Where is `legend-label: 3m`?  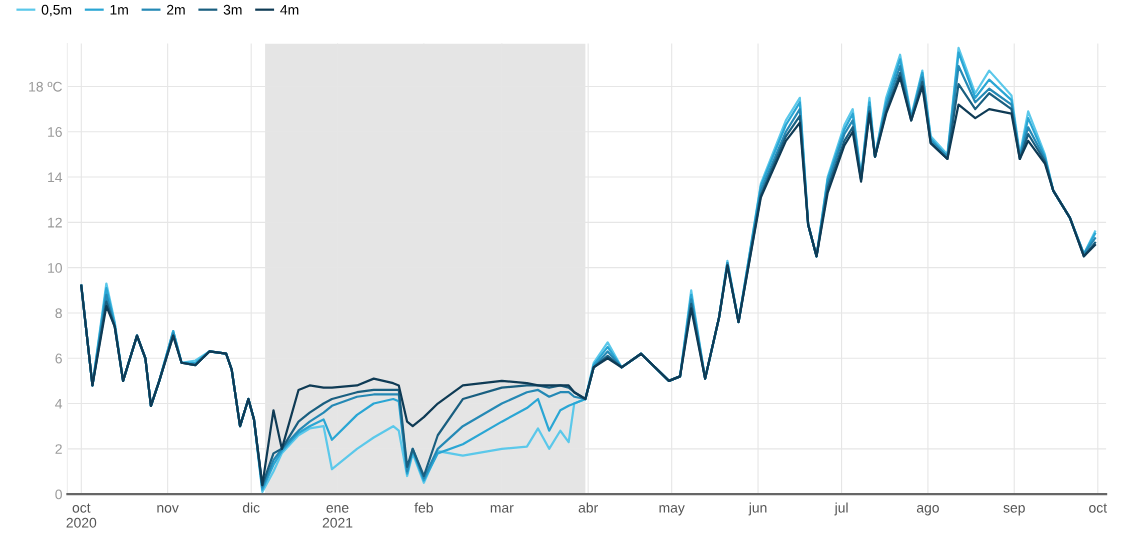
legend-label: 3m is located at coordinates (232, 9).